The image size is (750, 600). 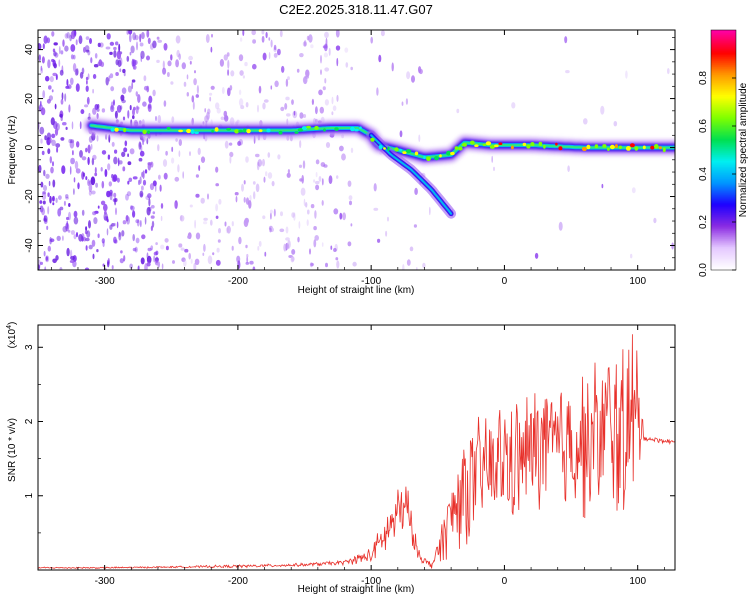 What do you see at coordinates (29, 147) in the screenshot?
I see `y-tick-label: 0` at bounding box center [29, 147].